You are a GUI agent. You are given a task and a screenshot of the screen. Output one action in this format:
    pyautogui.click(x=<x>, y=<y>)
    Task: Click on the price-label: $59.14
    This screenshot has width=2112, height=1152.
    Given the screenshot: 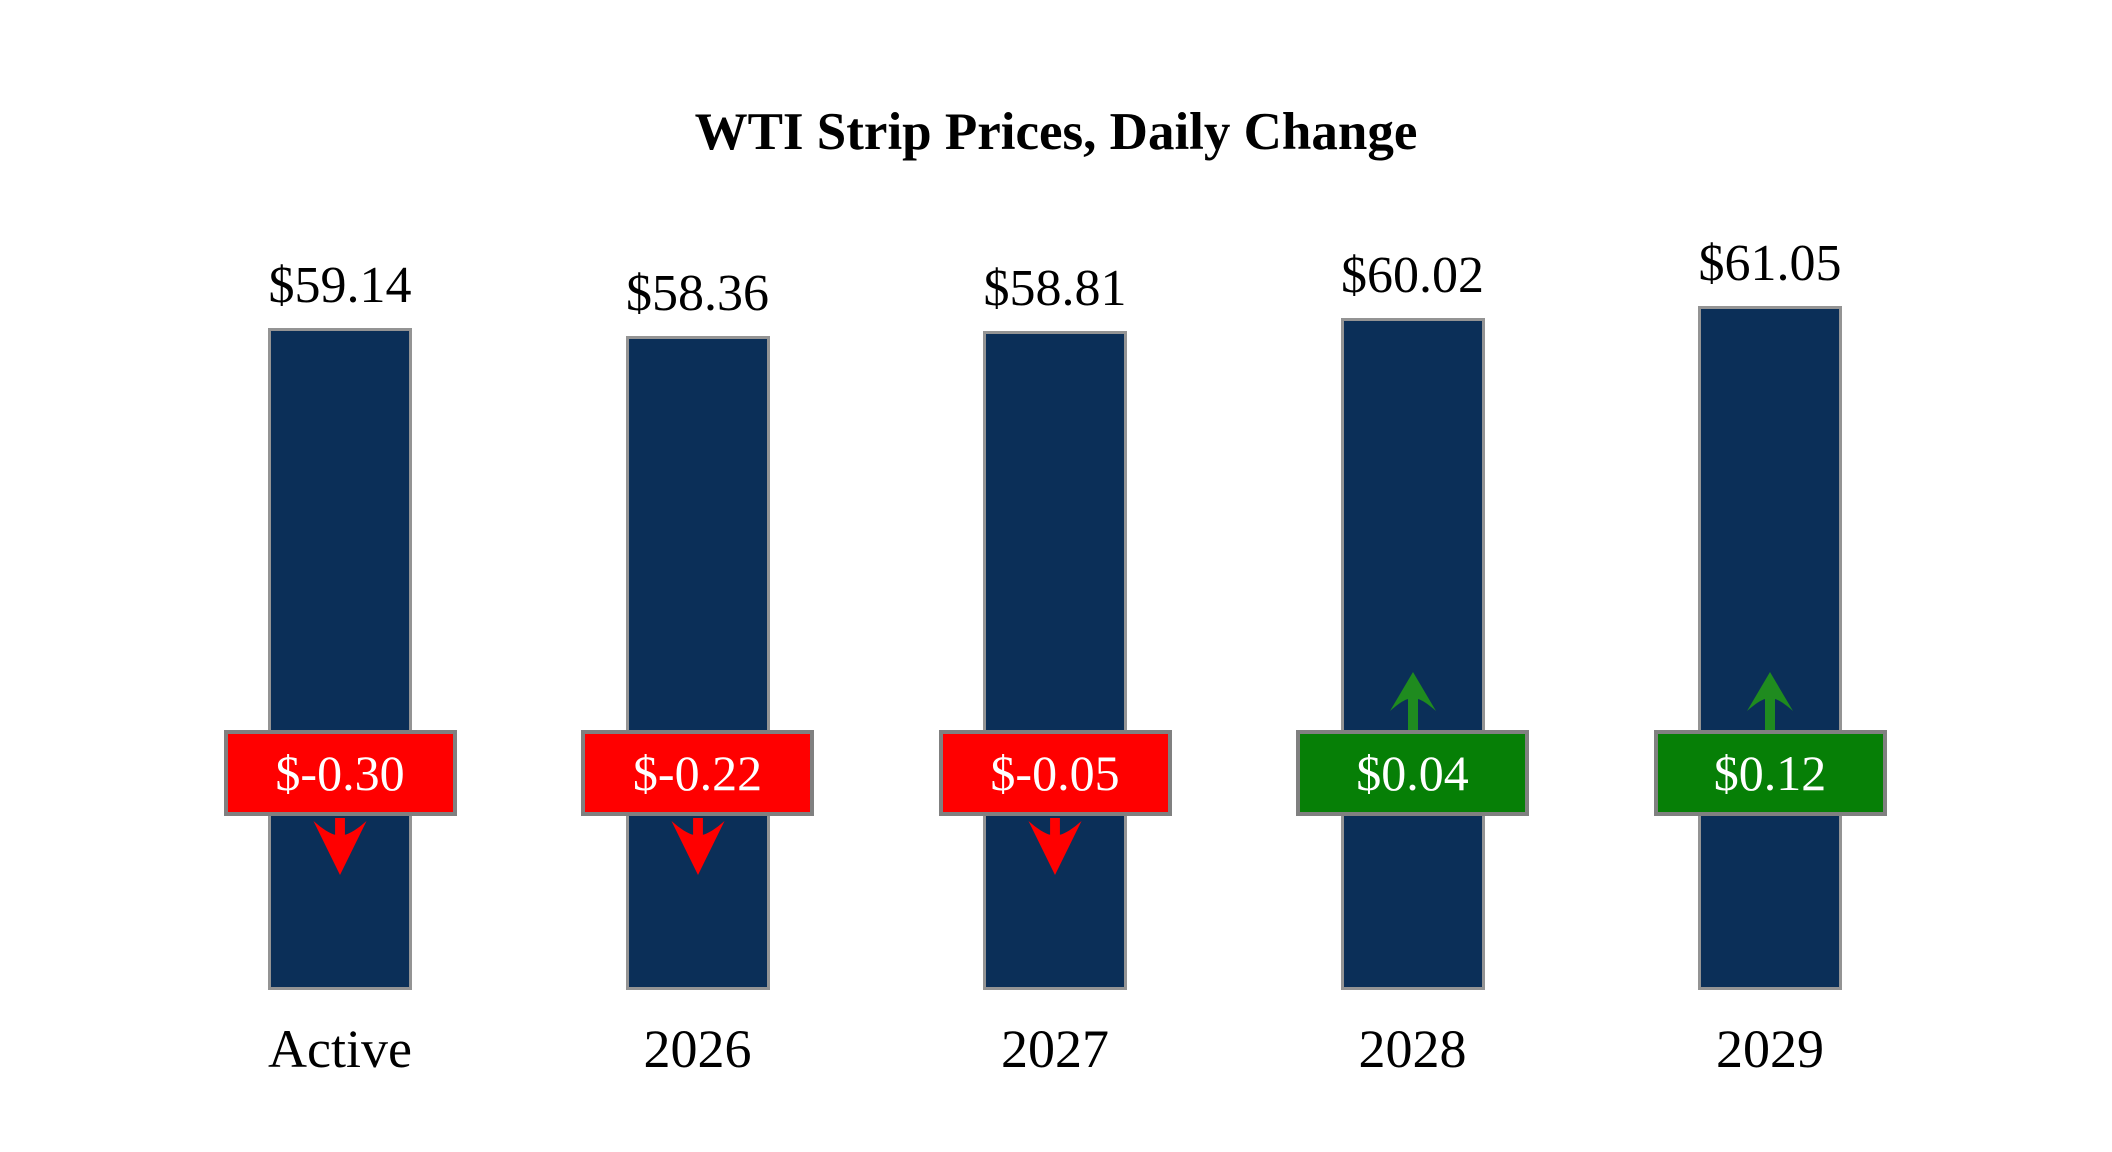 What is the action you would take?
    pyautogui.click(x=340, y=285)
    